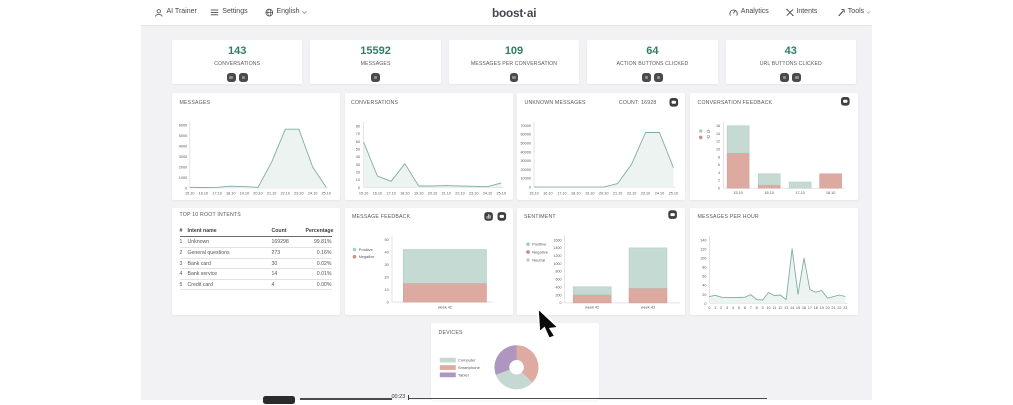 The image size is (1013, 405). What do you see at coordinates (718, 141) in the screenshot?
I see `svg-text: 12` at bounding box center [718, 141].